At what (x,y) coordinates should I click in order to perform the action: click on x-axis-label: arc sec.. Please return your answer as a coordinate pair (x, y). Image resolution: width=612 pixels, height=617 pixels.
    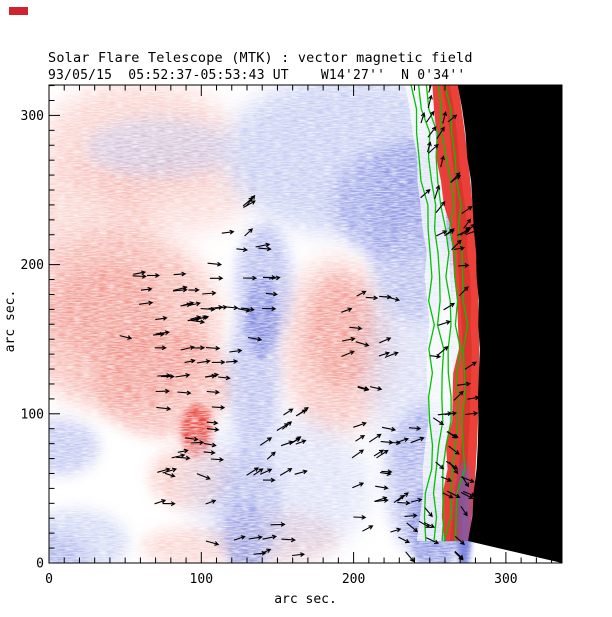
    Looking at the image, I should click on (305, 599).